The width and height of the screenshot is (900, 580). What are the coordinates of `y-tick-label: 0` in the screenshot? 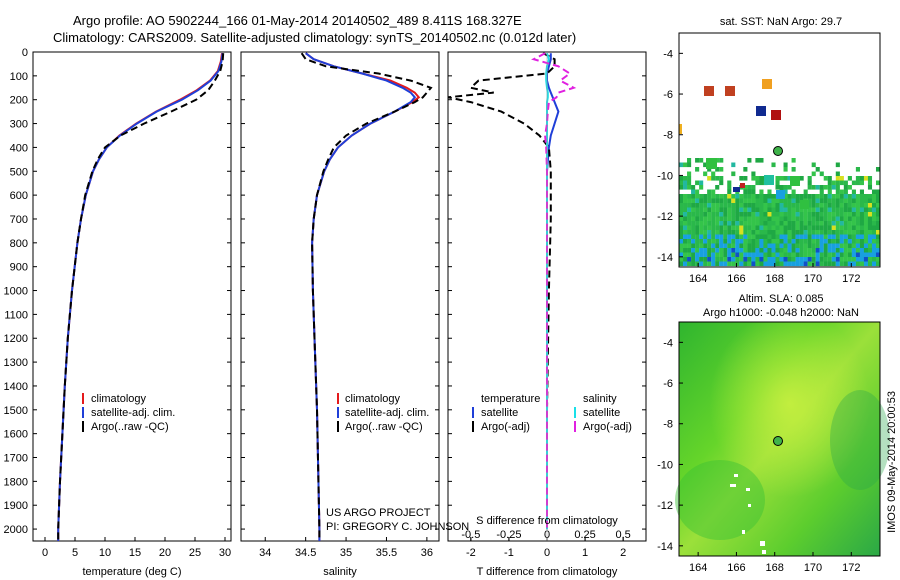 It's located at (25, 53).